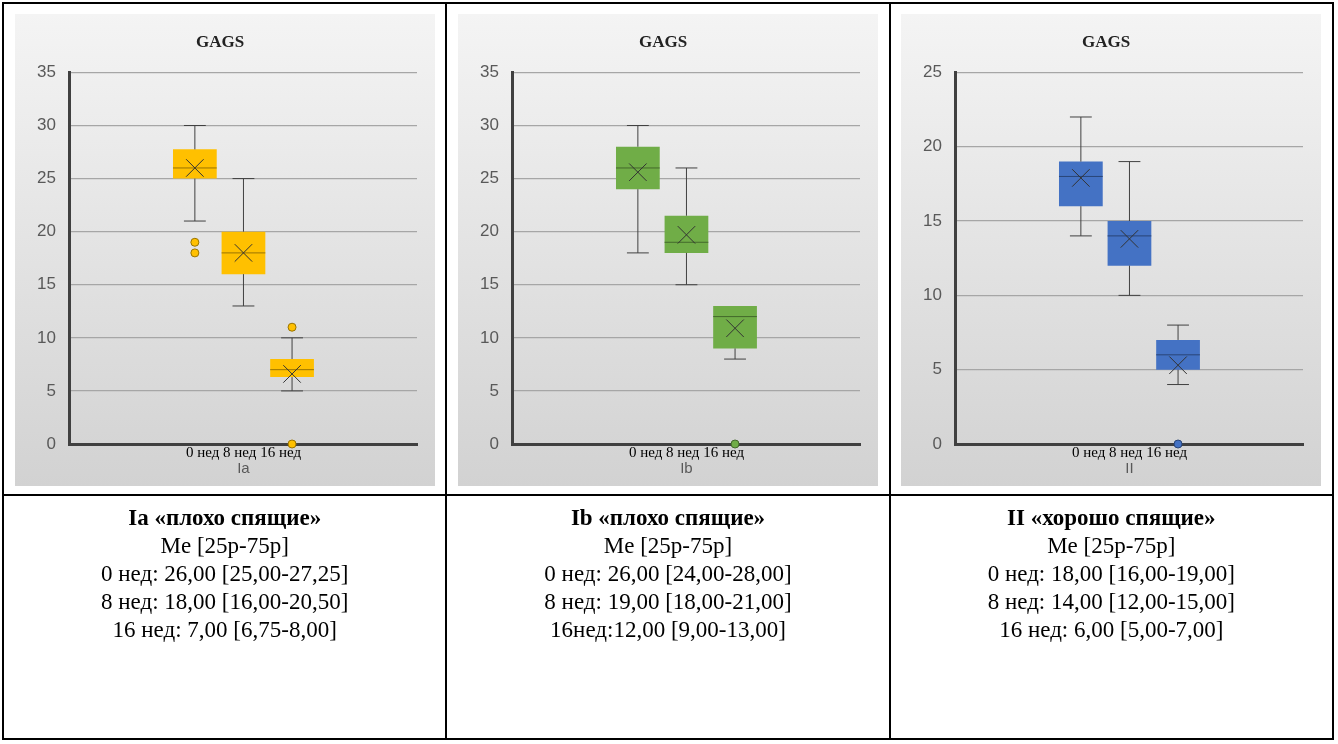 This screenshot has width=1338, height=744. I want to click on text: 8 нед: 14,00 [12,00-15,00], so click(1111, 602).